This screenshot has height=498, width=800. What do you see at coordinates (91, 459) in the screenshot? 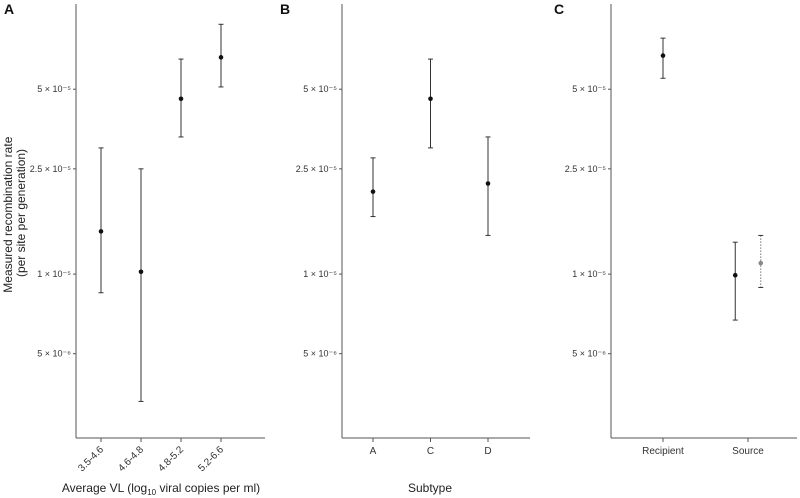
I see `x-tick-label: 3.5-4.6` at bounding box center [91, 459].